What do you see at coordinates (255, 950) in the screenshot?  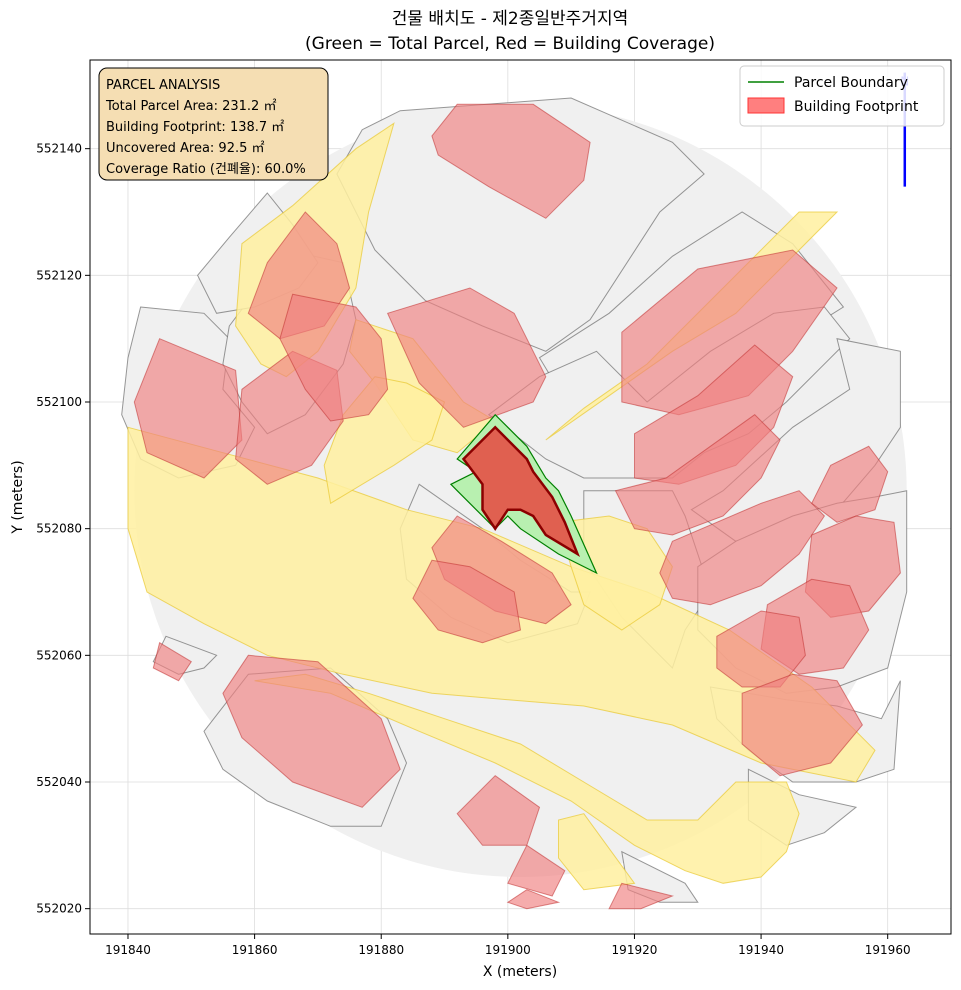 I see `x-tick-label: 191860` at bounding box center [255, 950].